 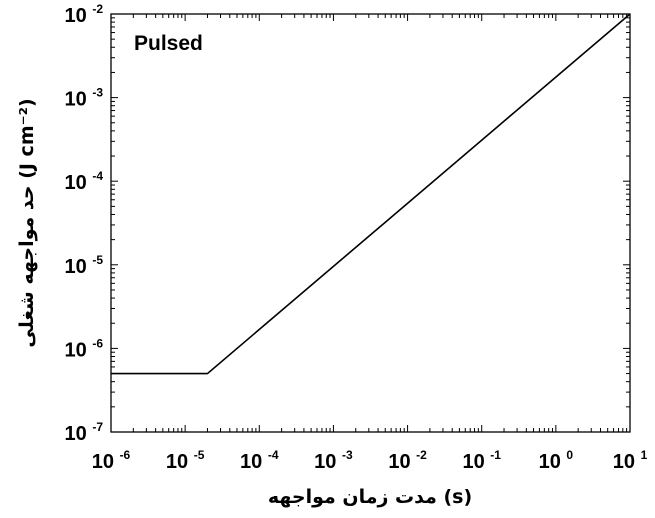 I want to click on y-tick-label: 10 -2, so click(x=84, y=14).